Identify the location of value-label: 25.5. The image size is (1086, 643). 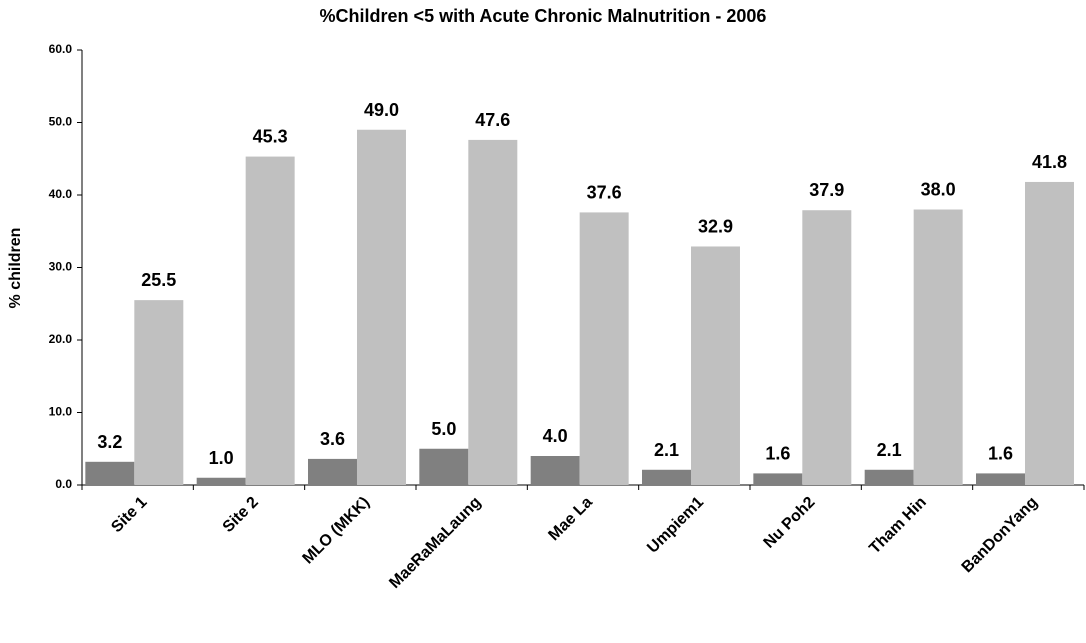
(158, 280).